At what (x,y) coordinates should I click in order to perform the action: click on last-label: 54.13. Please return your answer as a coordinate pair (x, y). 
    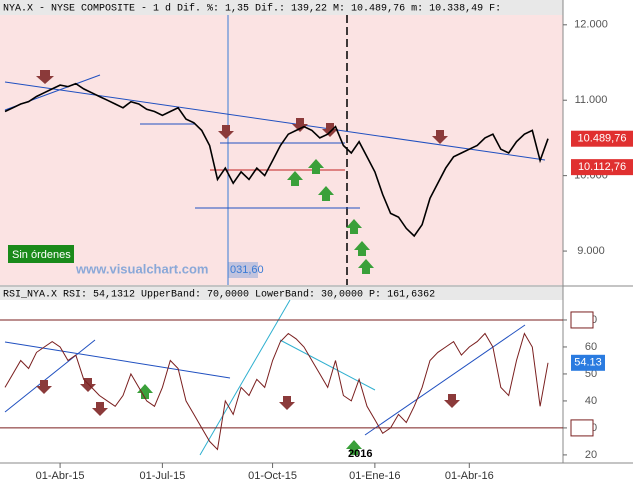
    Looking at the image, I should click on (588, 363).